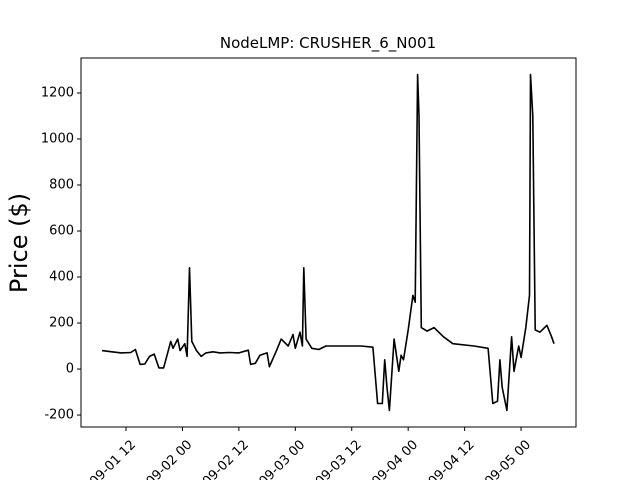 The height and width of the screenshot is (480, 640). Describe the element at coordinates (61, 184) in the screenshot. I see `y-tick-label: 800` at that location.